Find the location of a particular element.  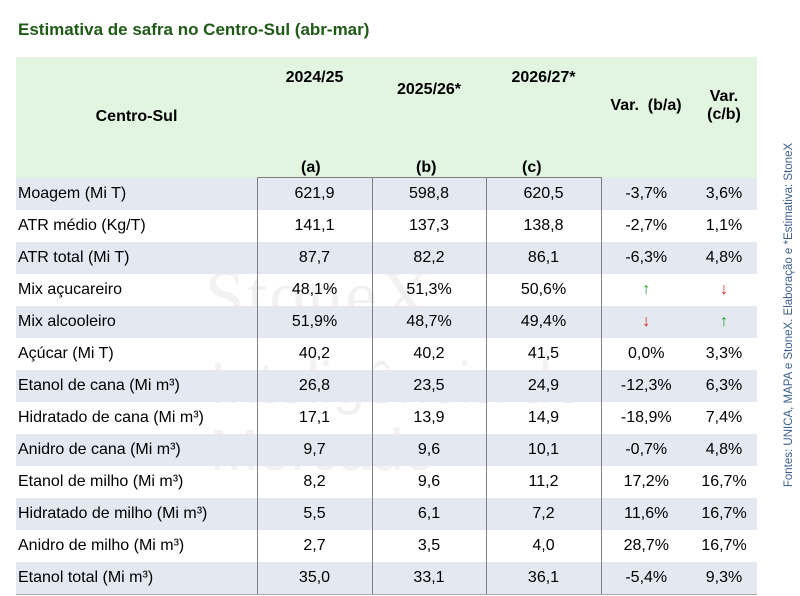

cell-2025-26-text: 9,6 is located at coordinates (429, 481).